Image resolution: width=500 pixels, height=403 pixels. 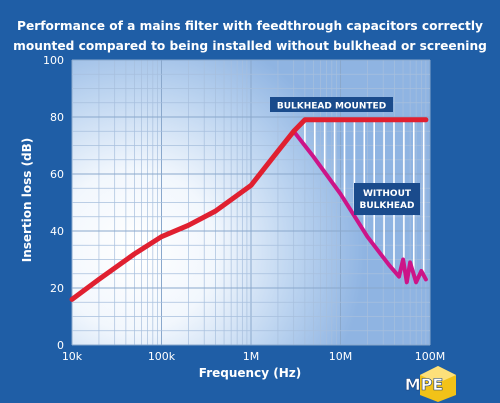 I want to click on annotation-bulkhead-mounted: BULKHEAD MOUNTED, so click(x=331, y=107).